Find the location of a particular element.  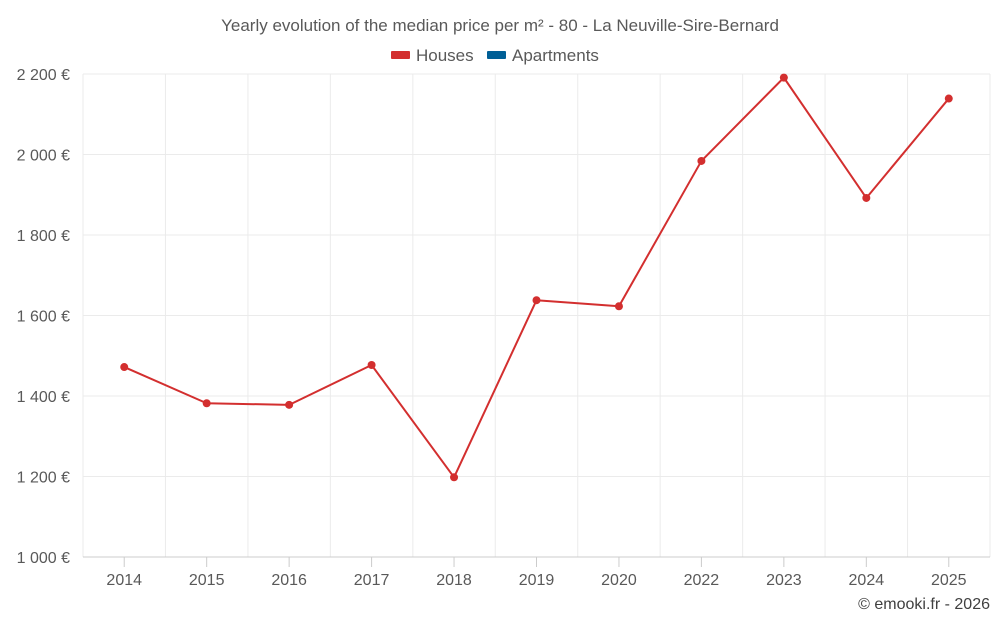

x-tick-label: 2014 is located at coordinates (124, 580).